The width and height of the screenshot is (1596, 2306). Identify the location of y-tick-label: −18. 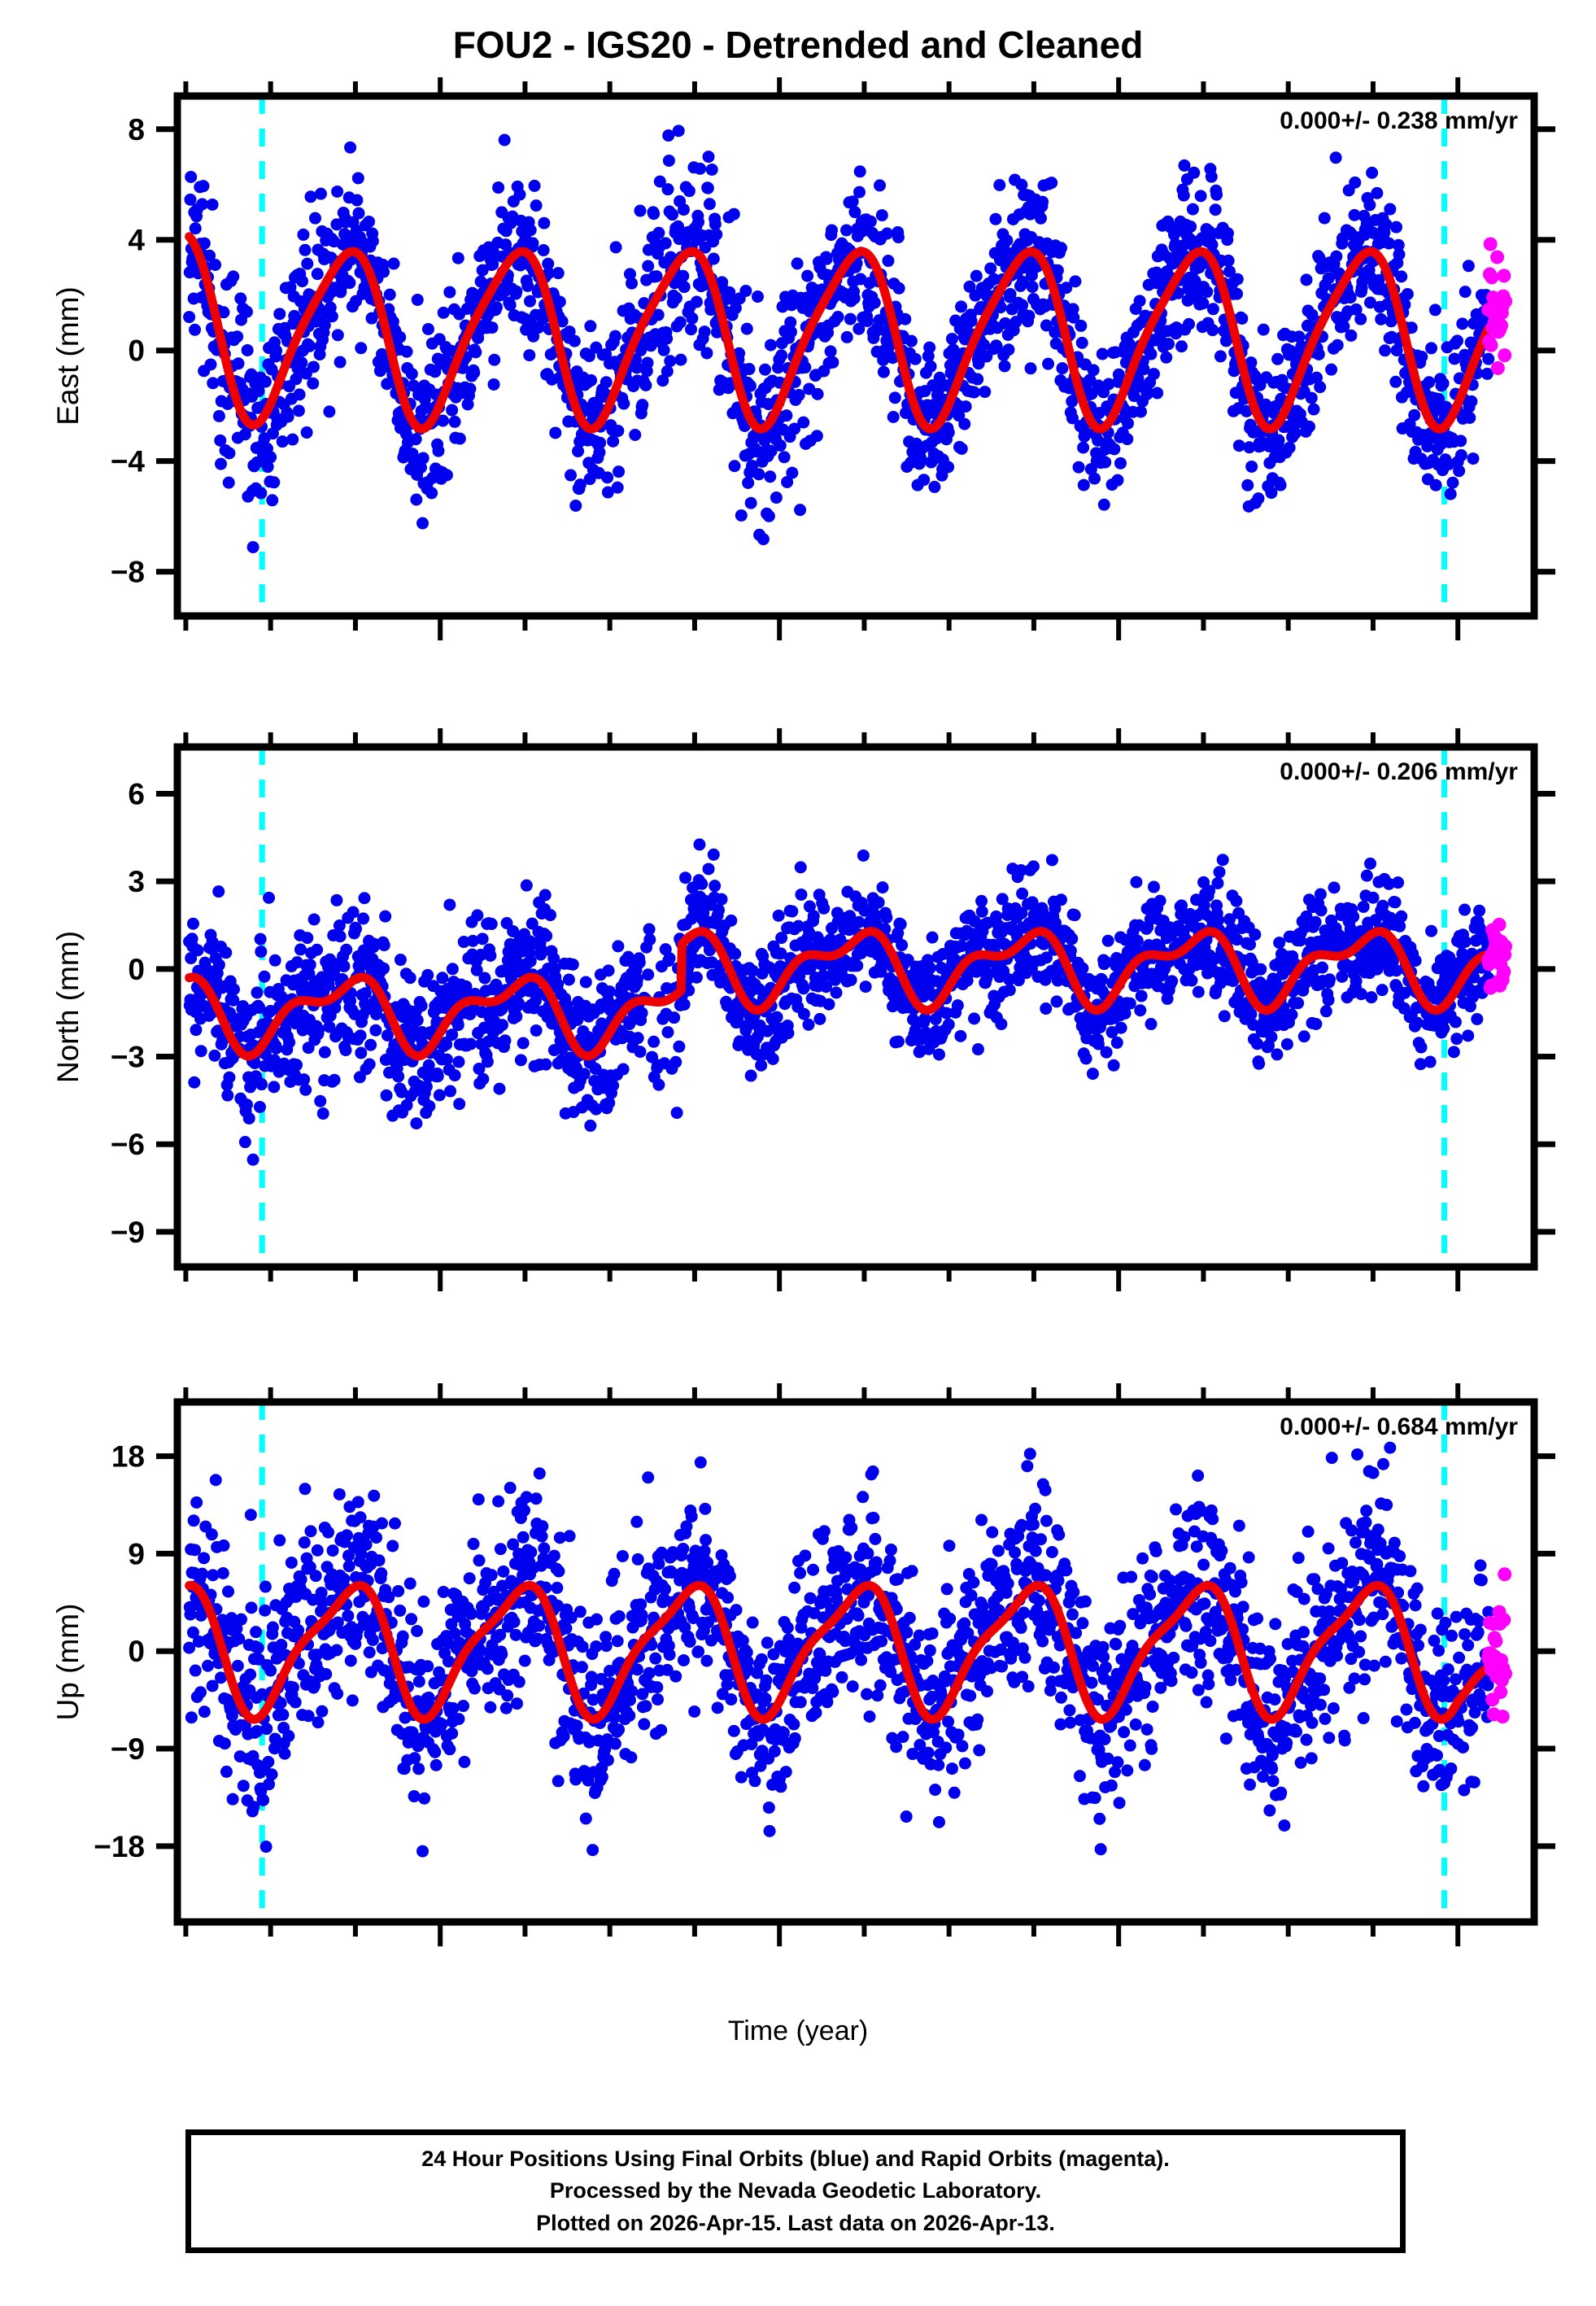
(119, 1846).